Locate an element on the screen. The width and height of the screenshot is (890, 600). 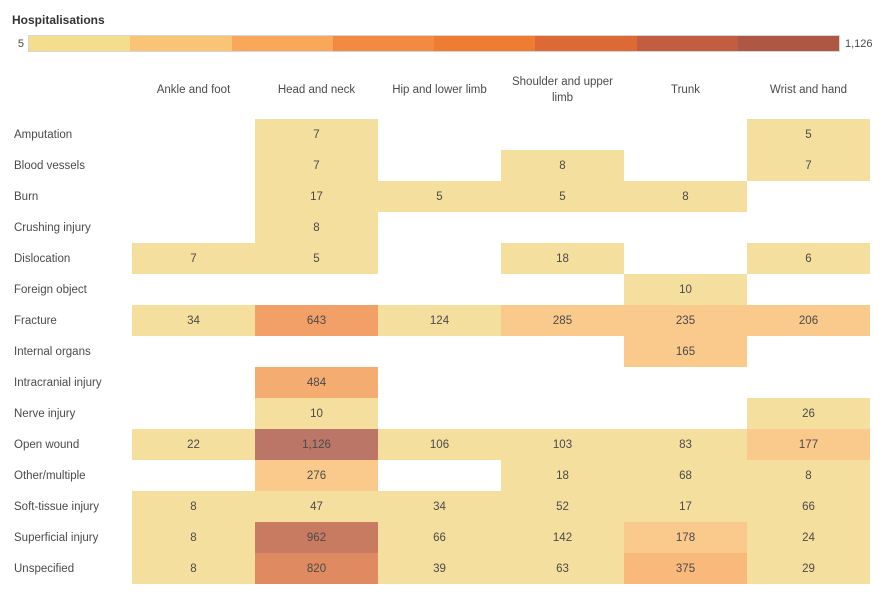
heatmap-cell: 1,126 is located at coordinates (316, 444).